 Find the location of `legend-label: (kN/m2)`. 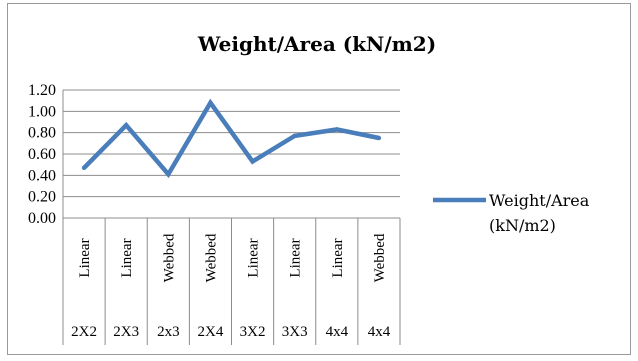

legend-label: (kN/m2) is located at coordinates (522, 225).